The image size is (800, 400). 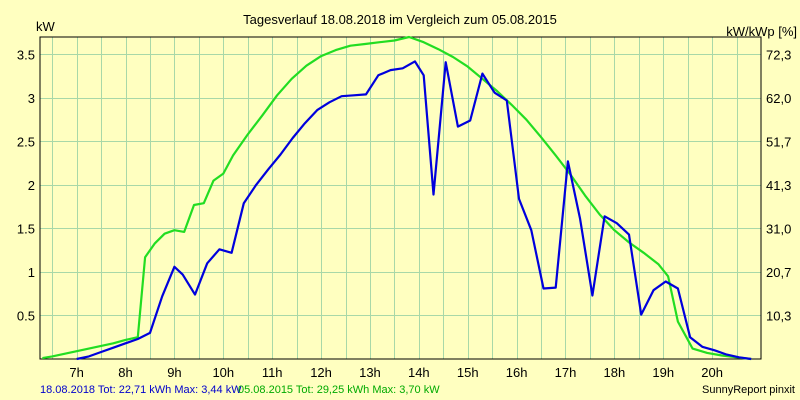 What do you see at coordinates (778, 272) in the screenshot?
I see `y-tick-label-right: 20,7` at bounding box center [778, 272].